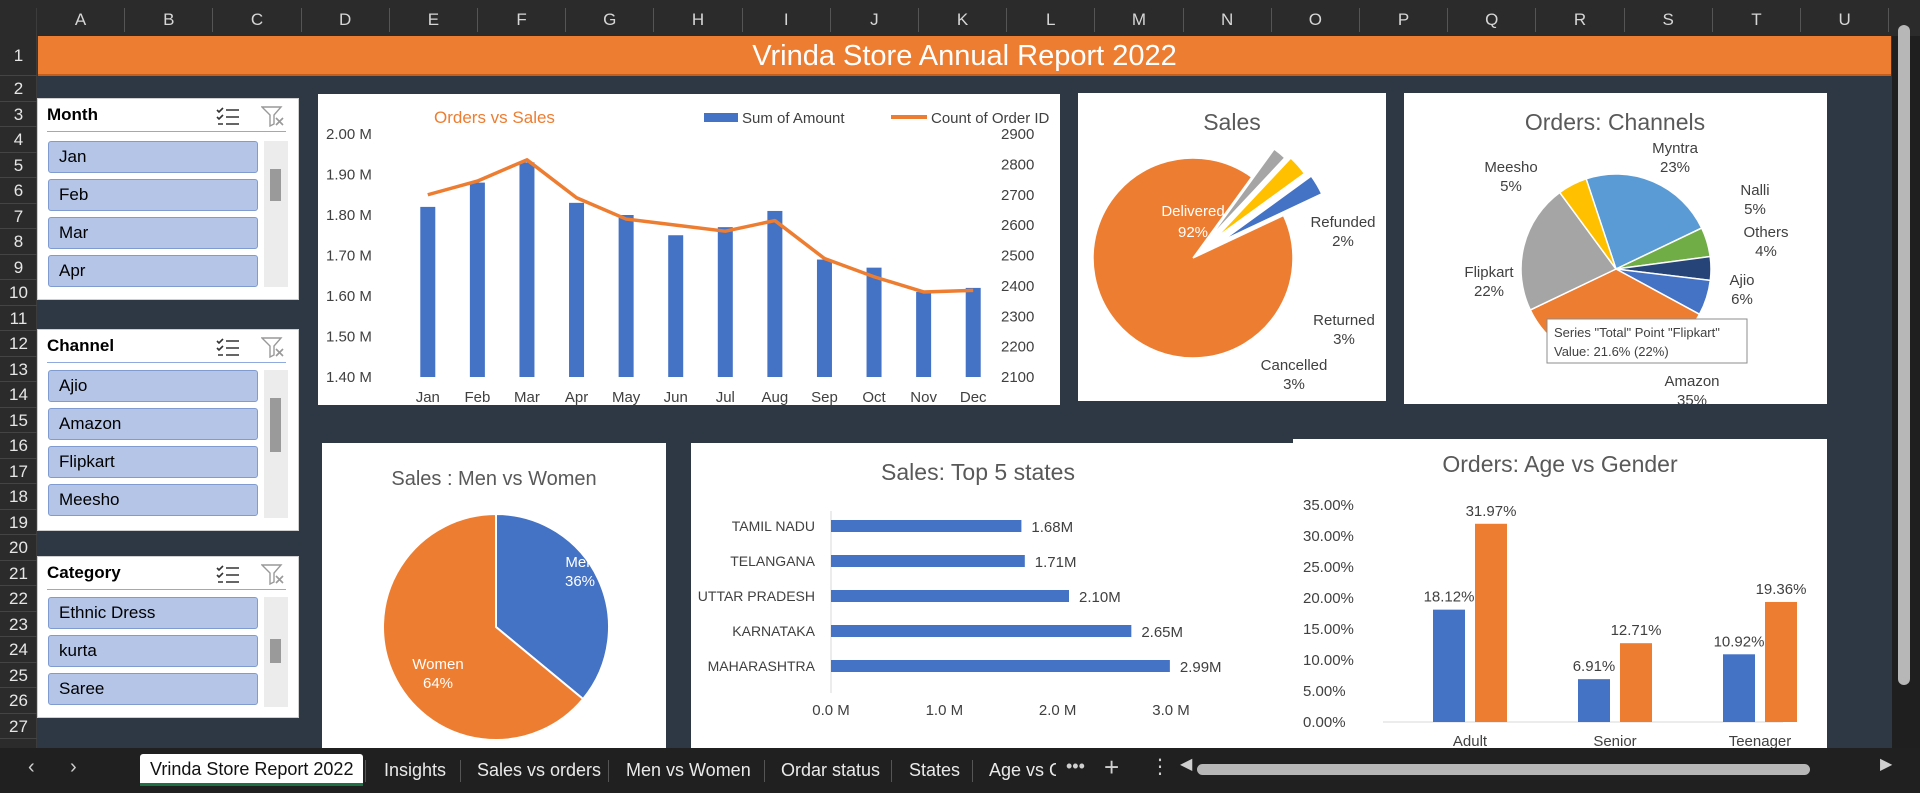  I want to click on row-header: 9, so click(18, 267).